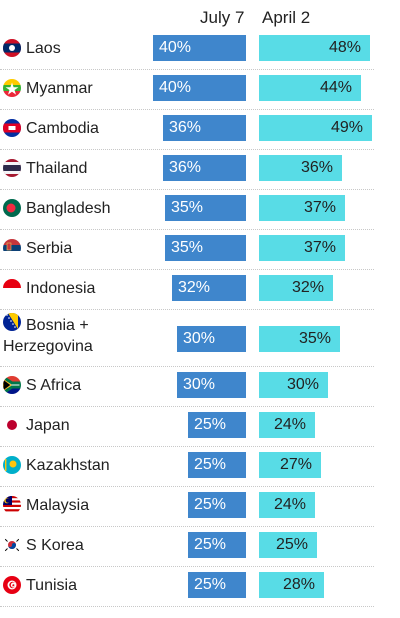 The height and width of the screenshot is (618, 400). What do you see at coordinates (286, 17) in the screenshot?
I see `header-april-2: April 2` at bounding box center [286, 17].